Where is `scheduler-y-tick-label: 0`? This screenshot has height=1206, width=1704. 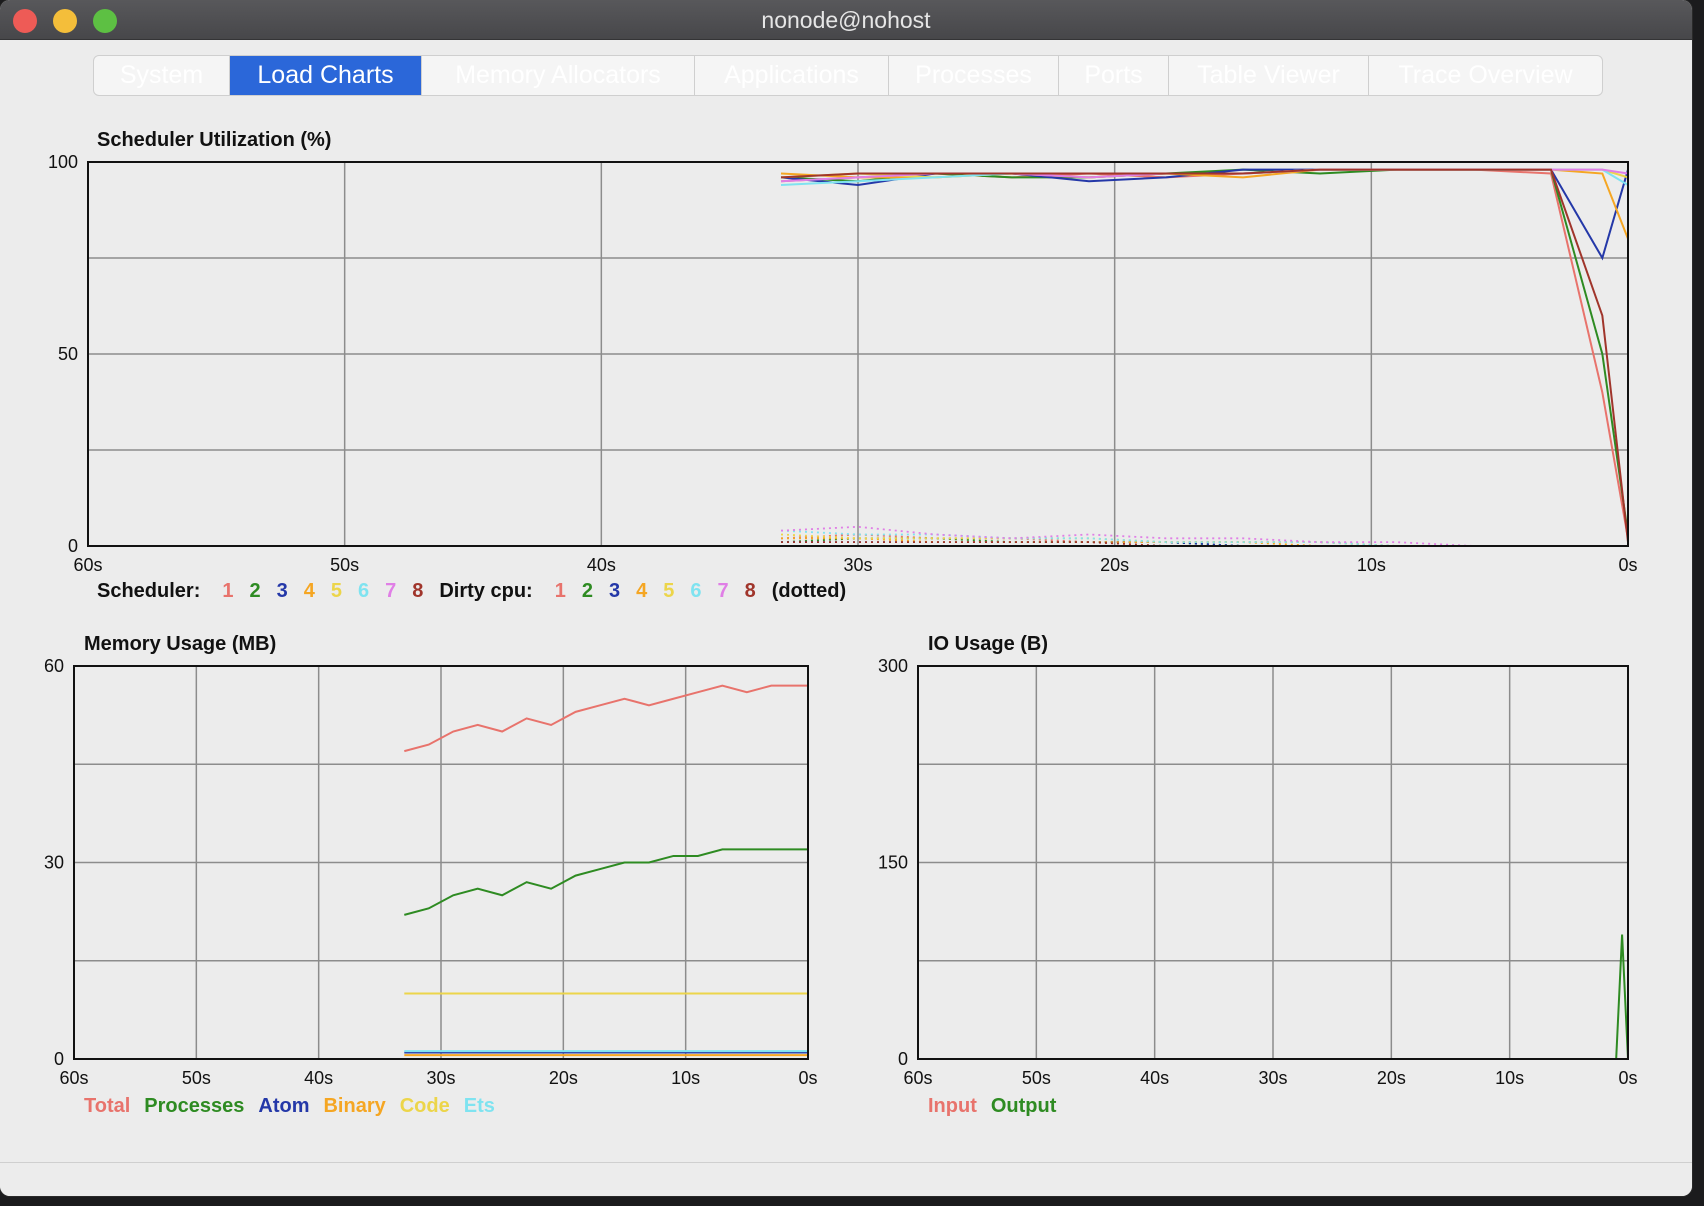
scheduler-y-tick-label: 0 is located at coordinates (73, 546).